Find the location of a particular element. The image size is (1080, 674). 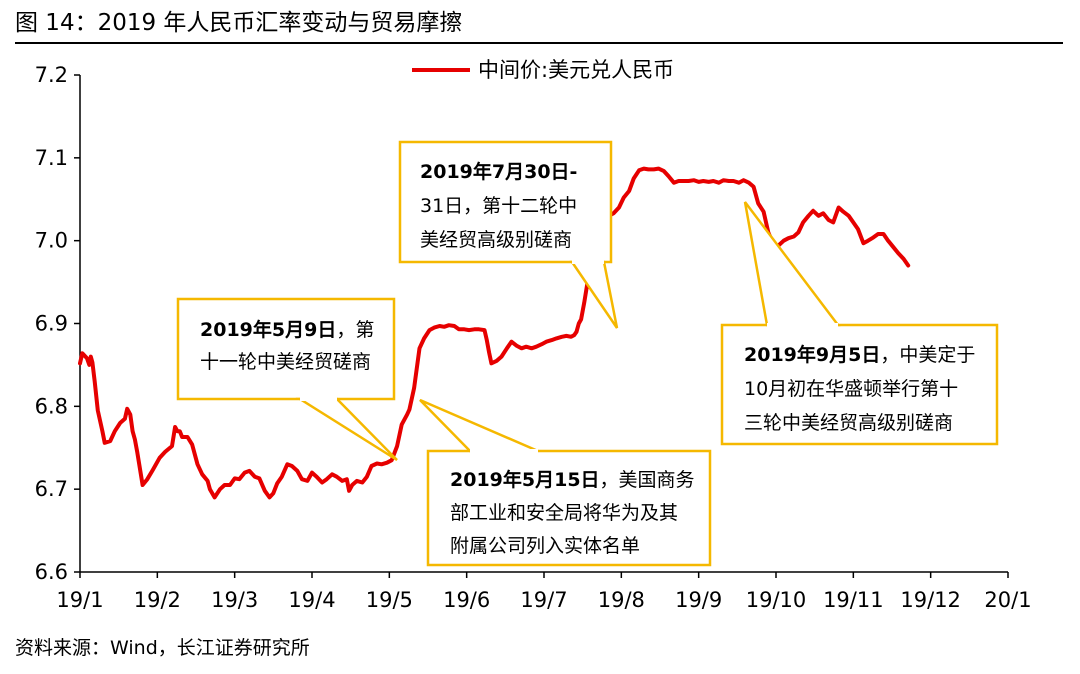

x-tick-label: 19/11 is located at coordinates (853, 600).